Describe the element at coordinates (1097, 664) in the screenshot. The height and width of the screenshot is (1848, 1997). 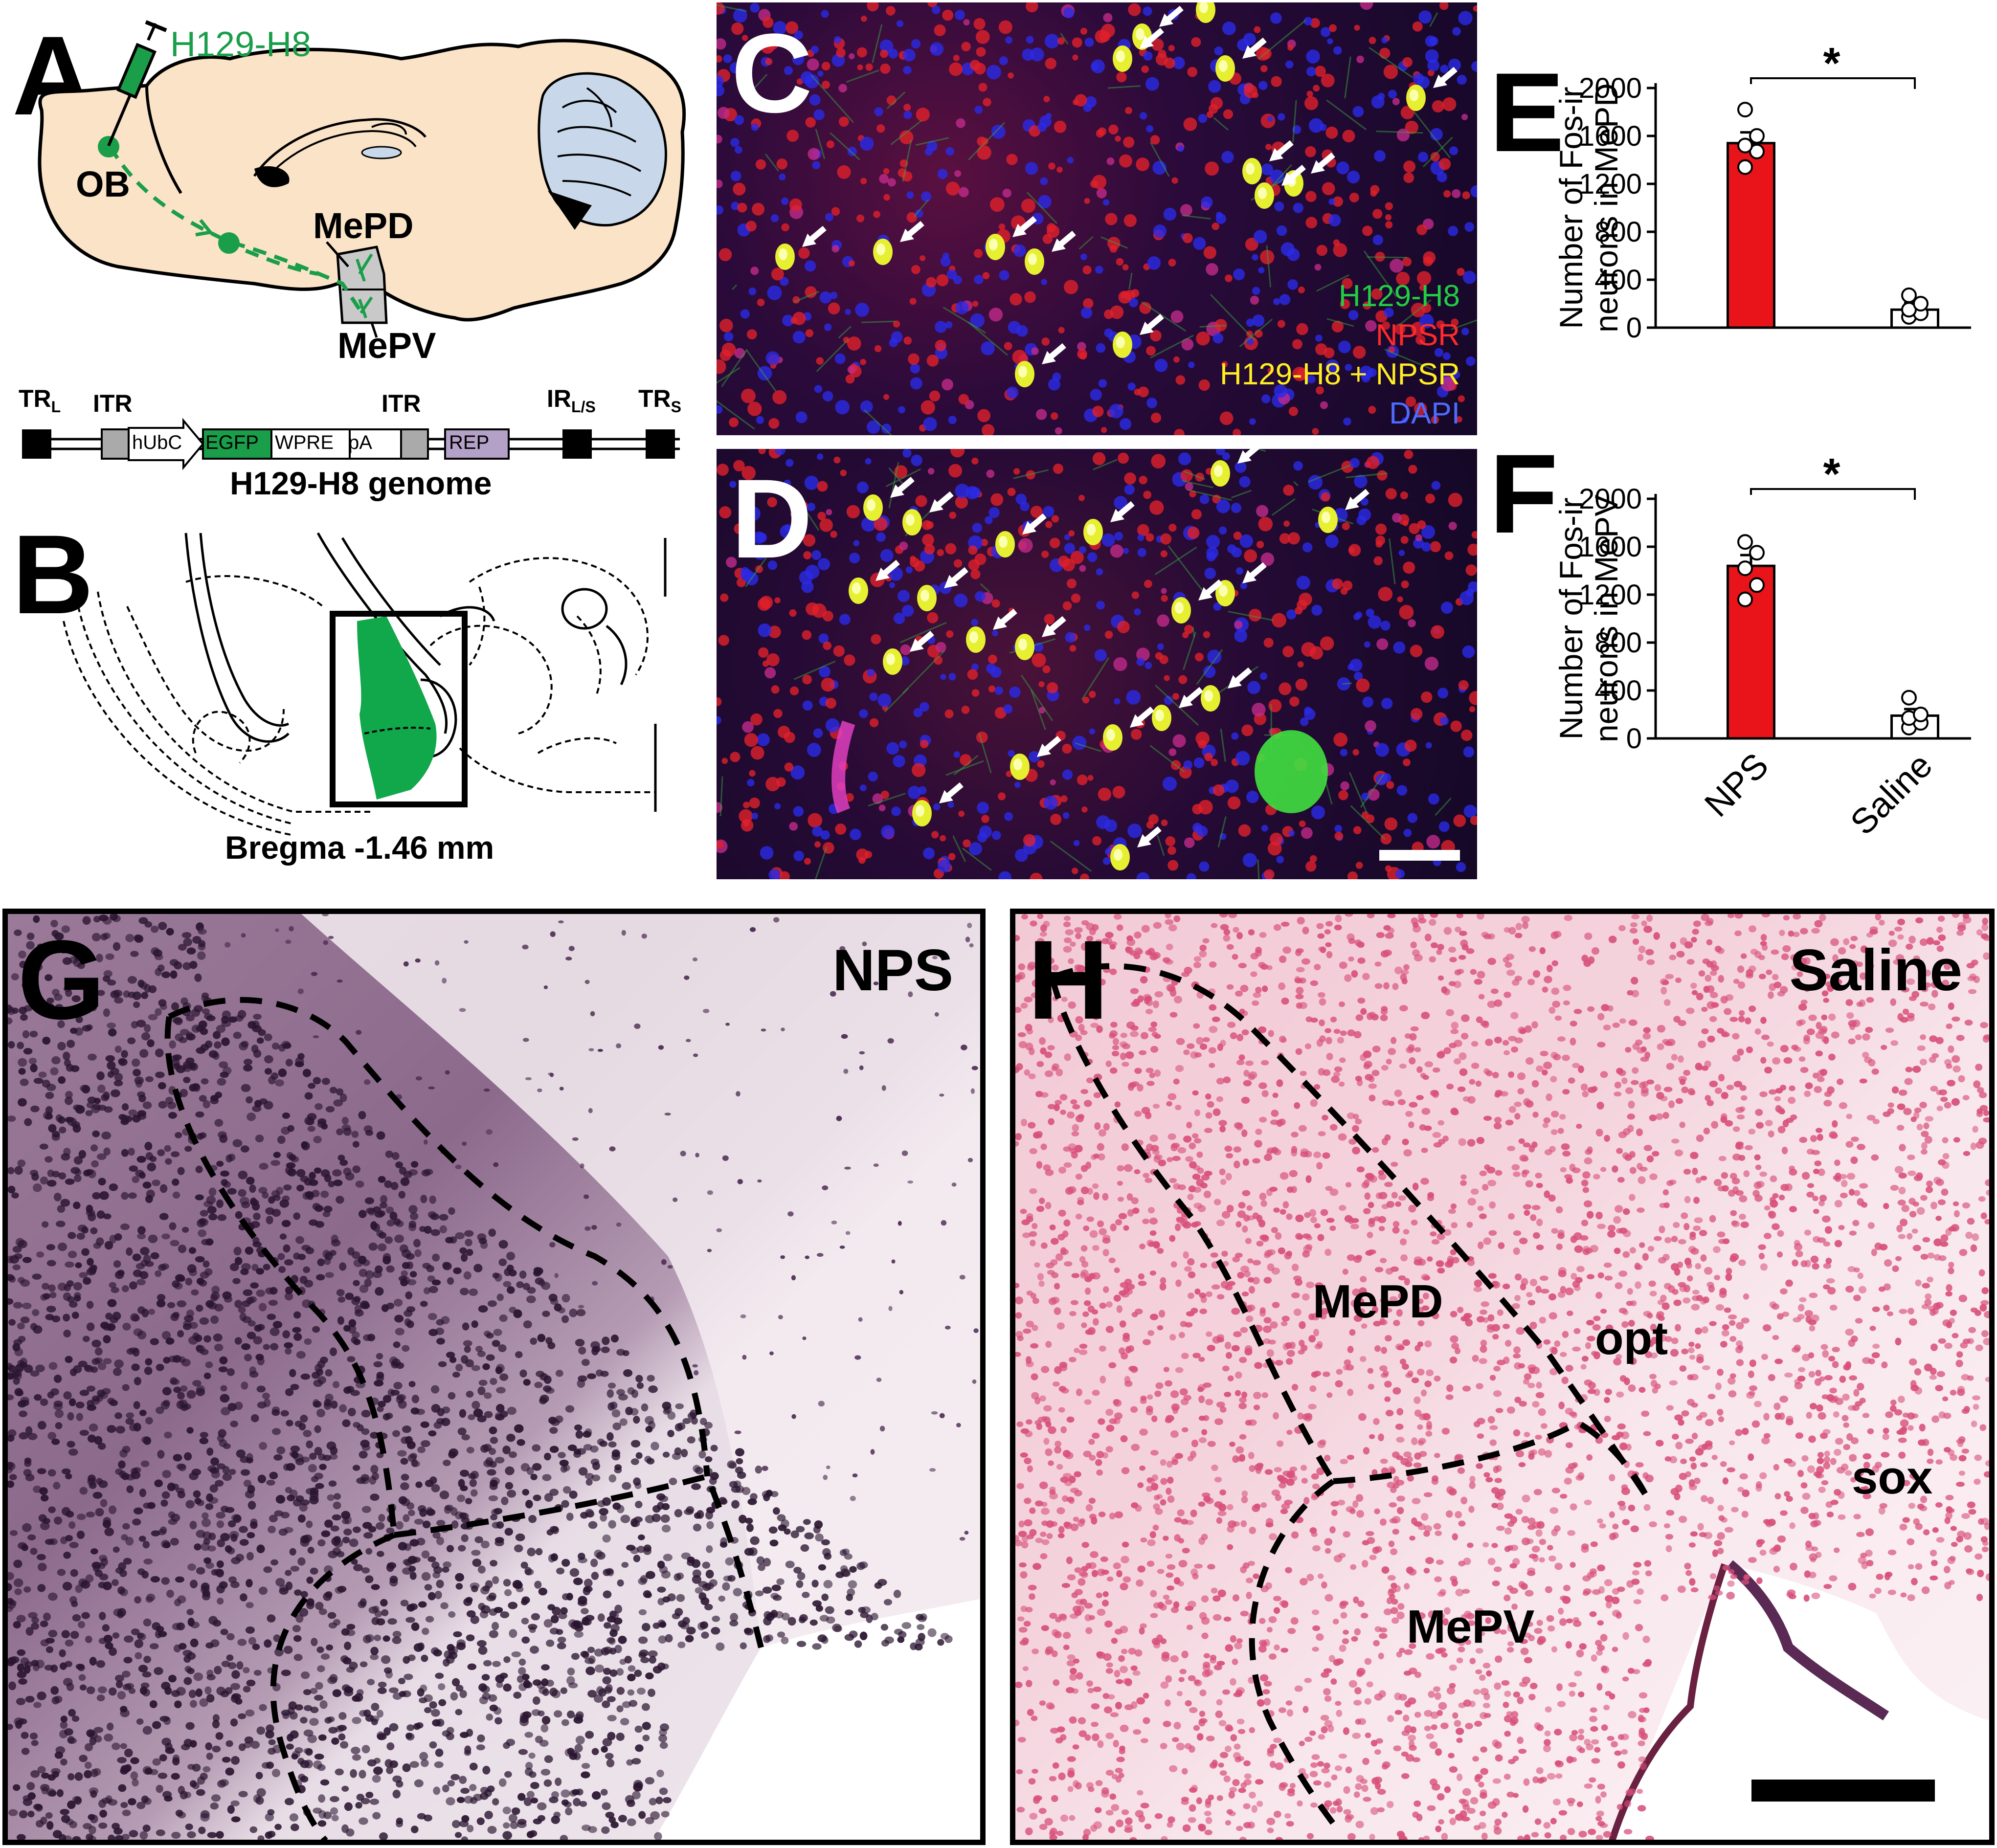
I see `fluorescence-dots-d` at that location.